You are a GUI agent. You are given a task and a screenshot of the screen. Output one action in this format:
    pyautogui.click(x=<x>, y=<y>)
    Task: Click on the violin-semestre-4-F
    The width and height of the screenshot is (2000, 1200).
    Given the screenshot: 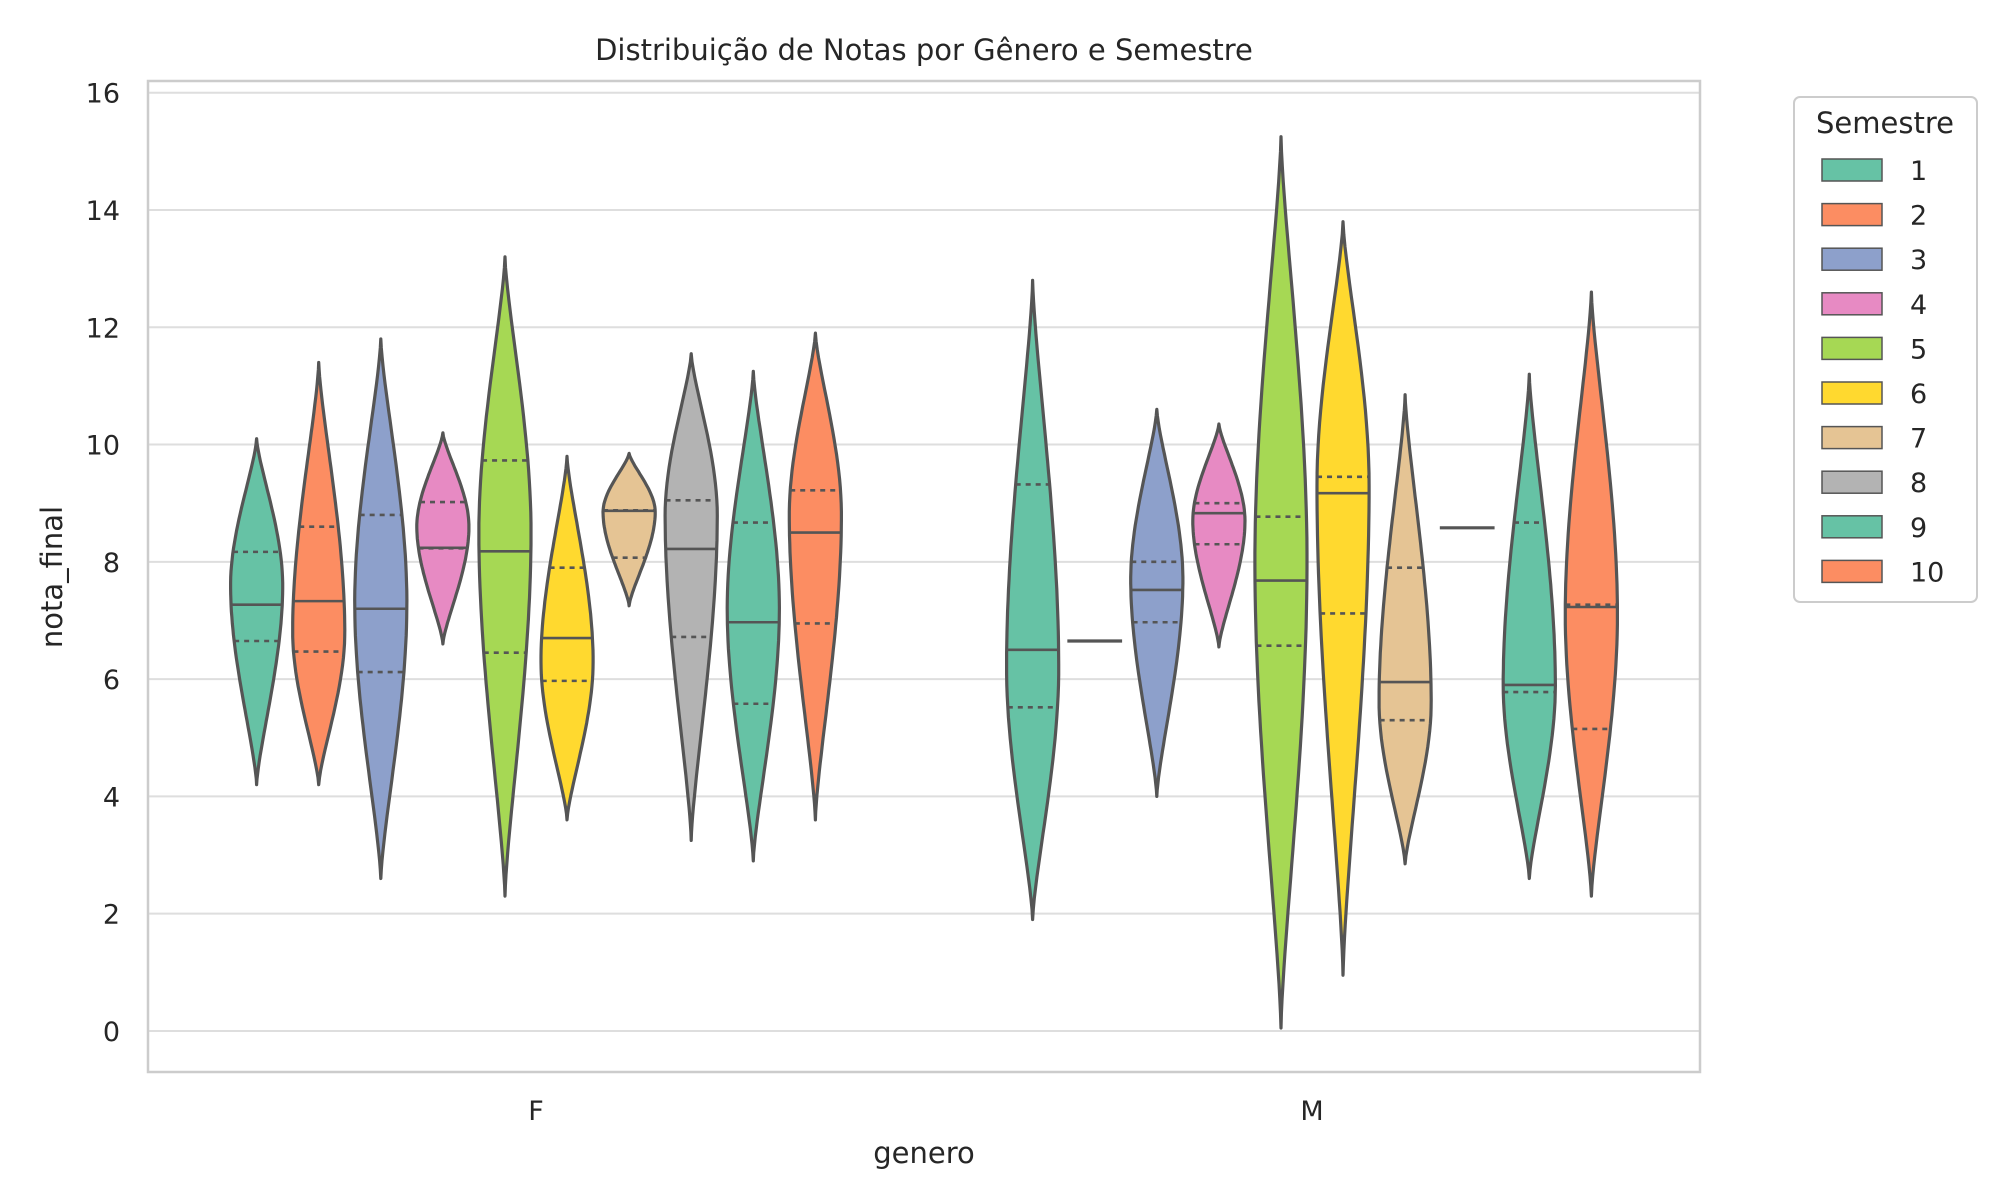 What is the action you would take?
    pyautogui.click(x=443, y=538)
    